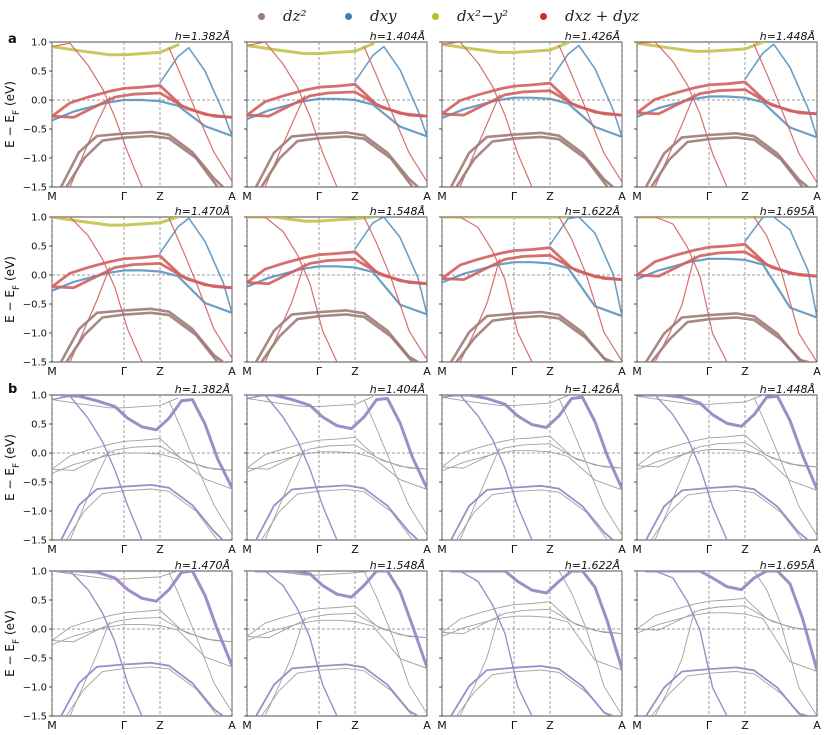  I want to click on subplot: h=1.548Å M Γ Z A, so click(336, 291).